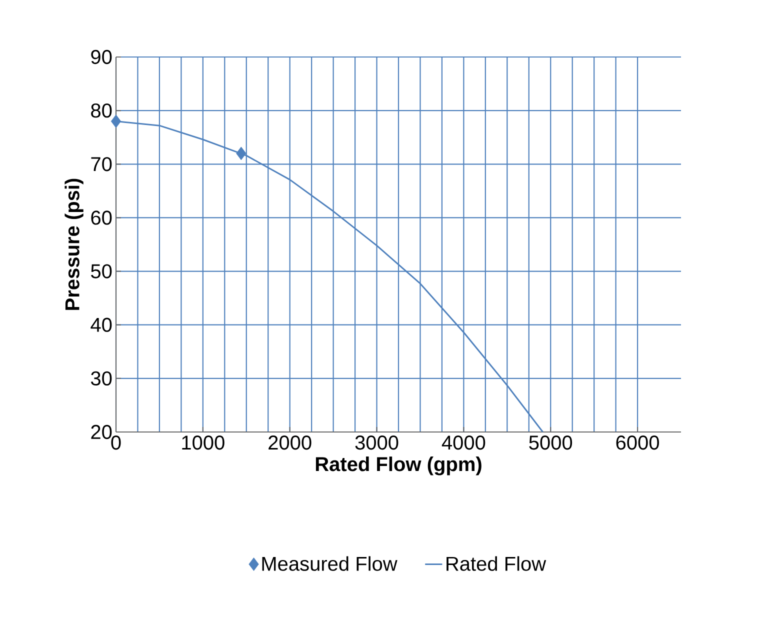  I want to click on y-tick-label: 50, so click(101, 271).